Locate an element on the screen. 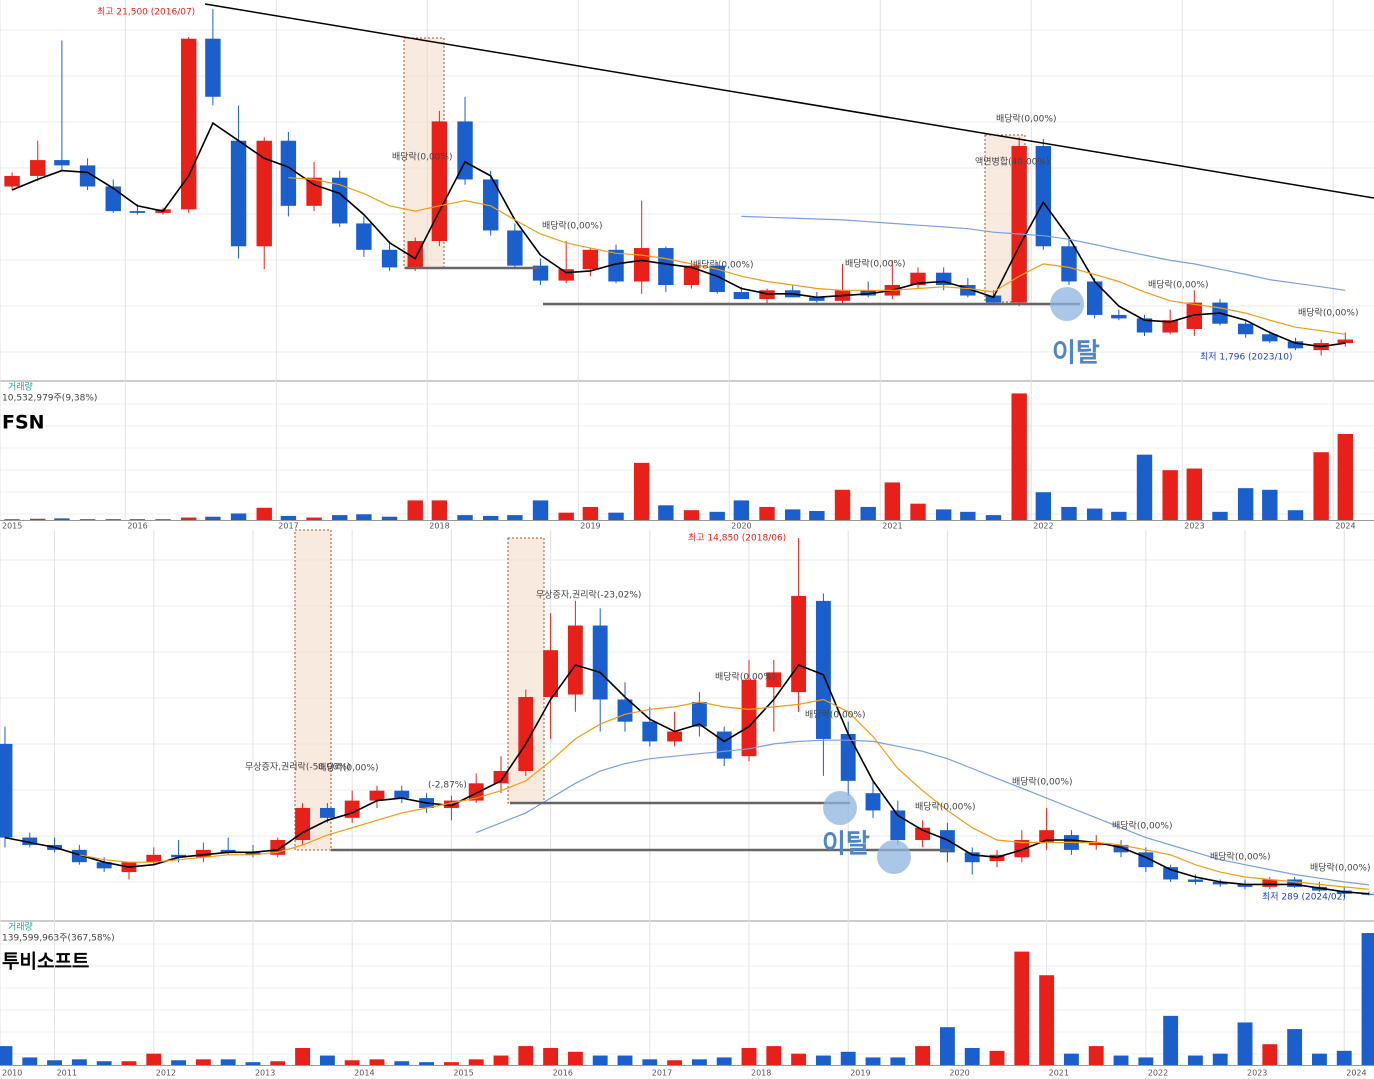 The width and height of the screenshot is (1374, 1079). x-tick-label: 2010 is located at coordinates (12, 1073).